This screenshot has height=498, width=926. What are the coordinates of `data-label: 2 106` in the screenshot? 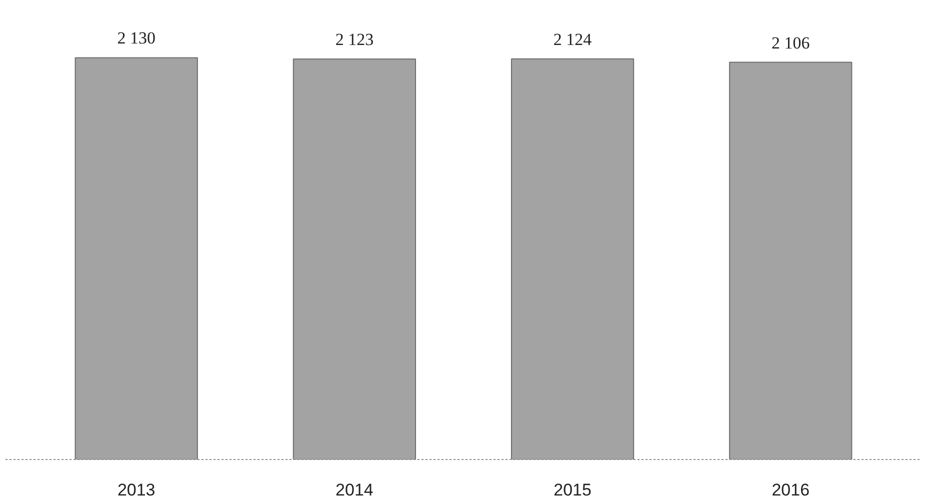 It's located at (791, 42).